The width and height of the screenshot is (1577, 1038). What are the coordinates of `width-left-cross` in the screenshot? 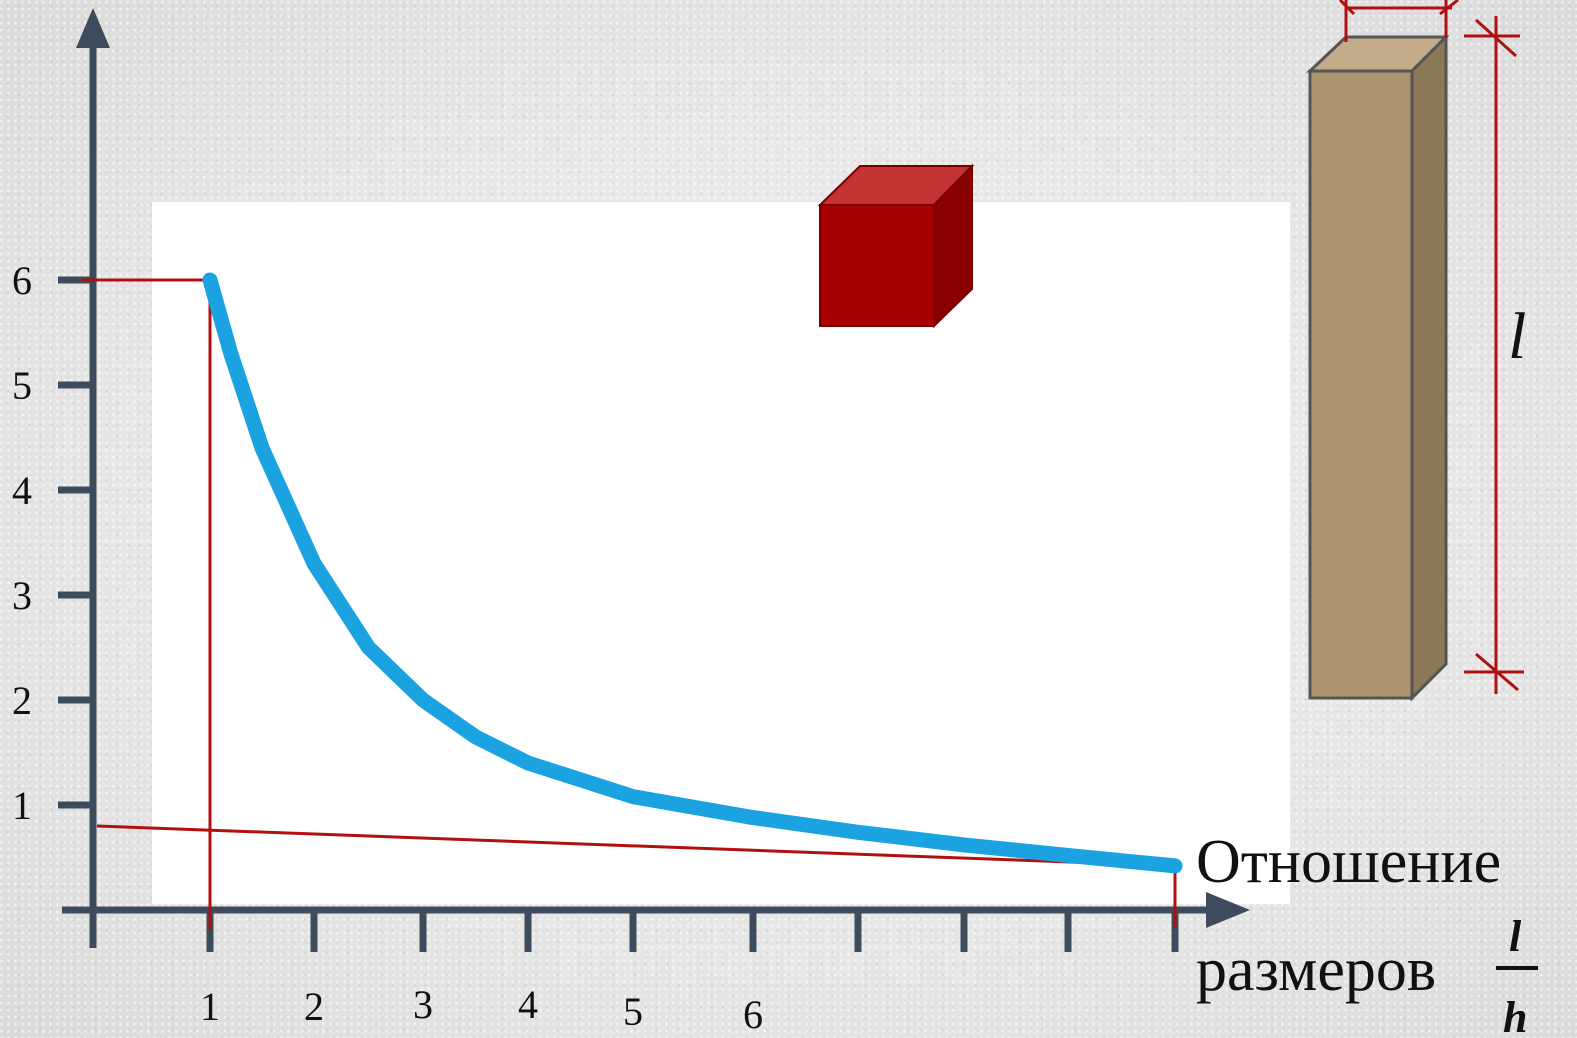 It's located at (1347, 8).